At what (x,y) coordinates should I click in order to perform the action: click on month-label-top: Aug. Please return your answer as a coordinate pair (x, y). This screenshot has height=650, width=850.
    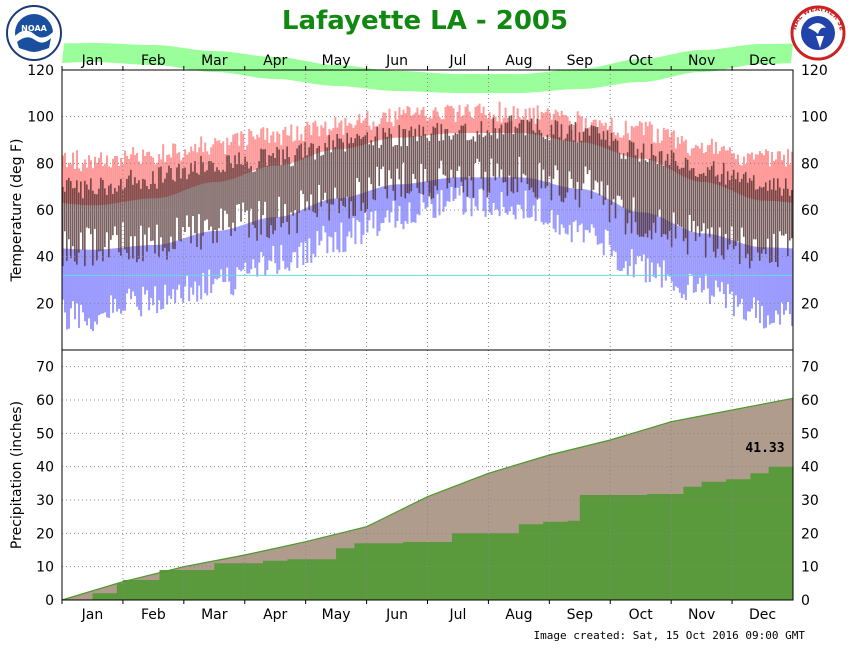
    Looking at the image, I should click on (518, 61).